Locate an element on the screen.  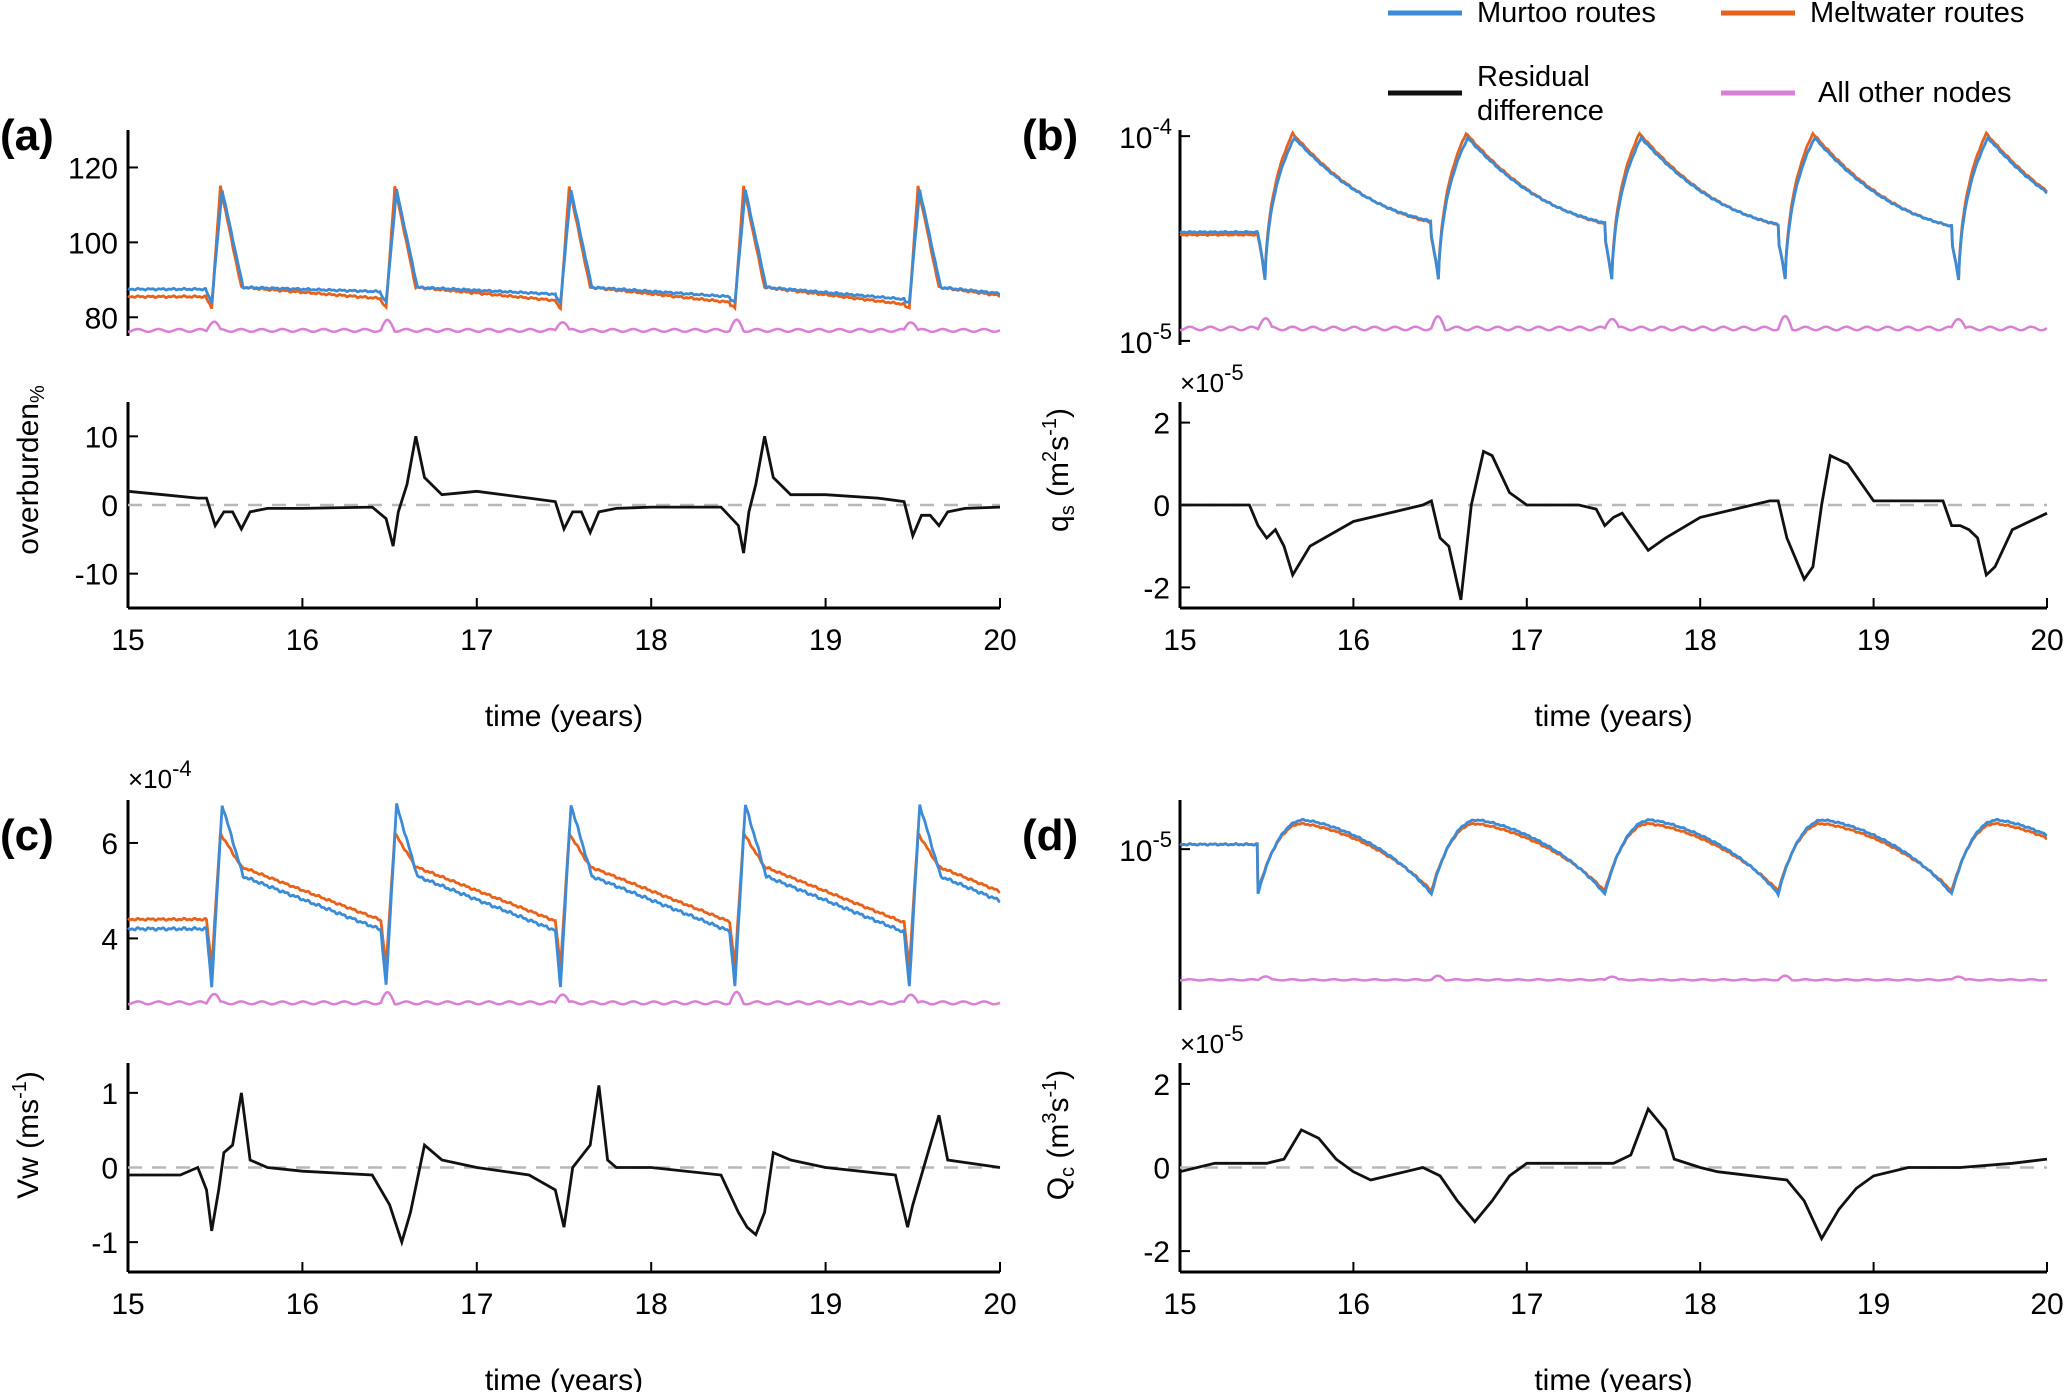
panel-letter: (a) is located at coordinates (27, 135).